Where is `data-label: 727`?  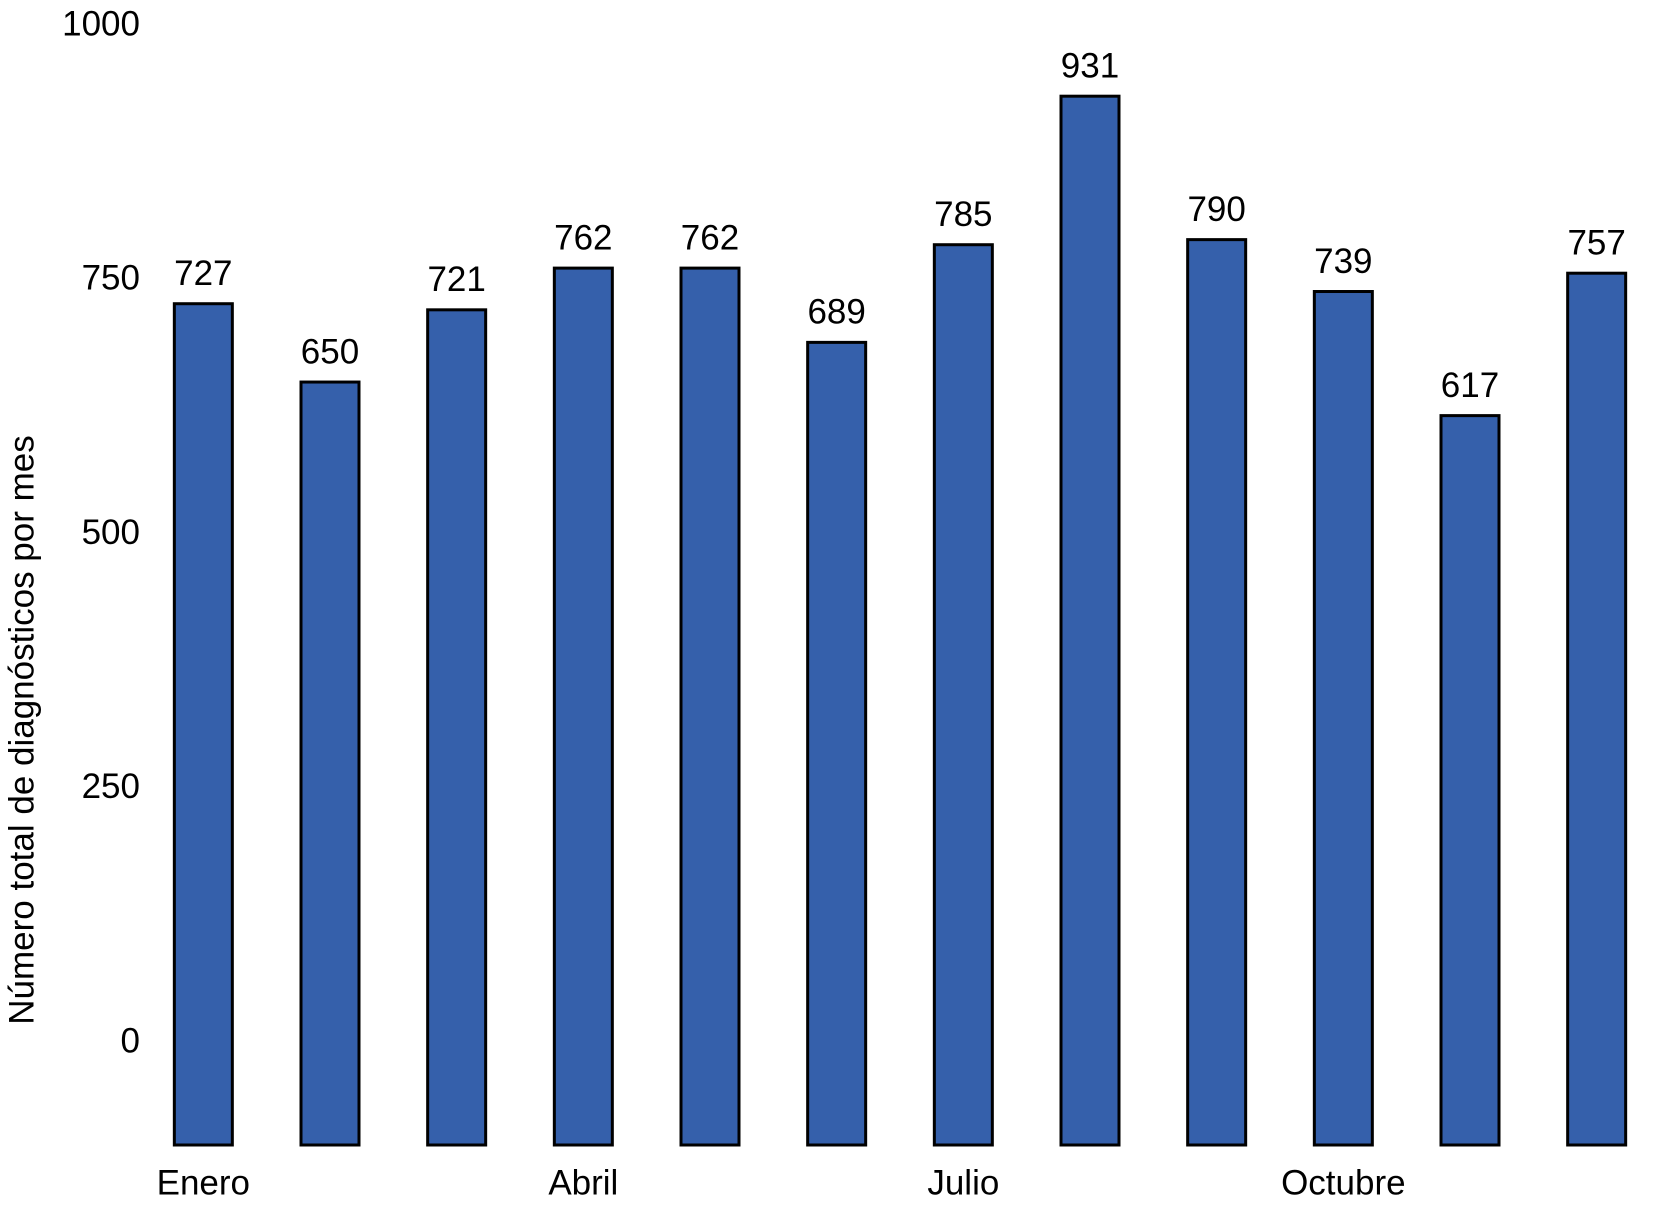
data-label: 727 is located at coordinates (203, 273).